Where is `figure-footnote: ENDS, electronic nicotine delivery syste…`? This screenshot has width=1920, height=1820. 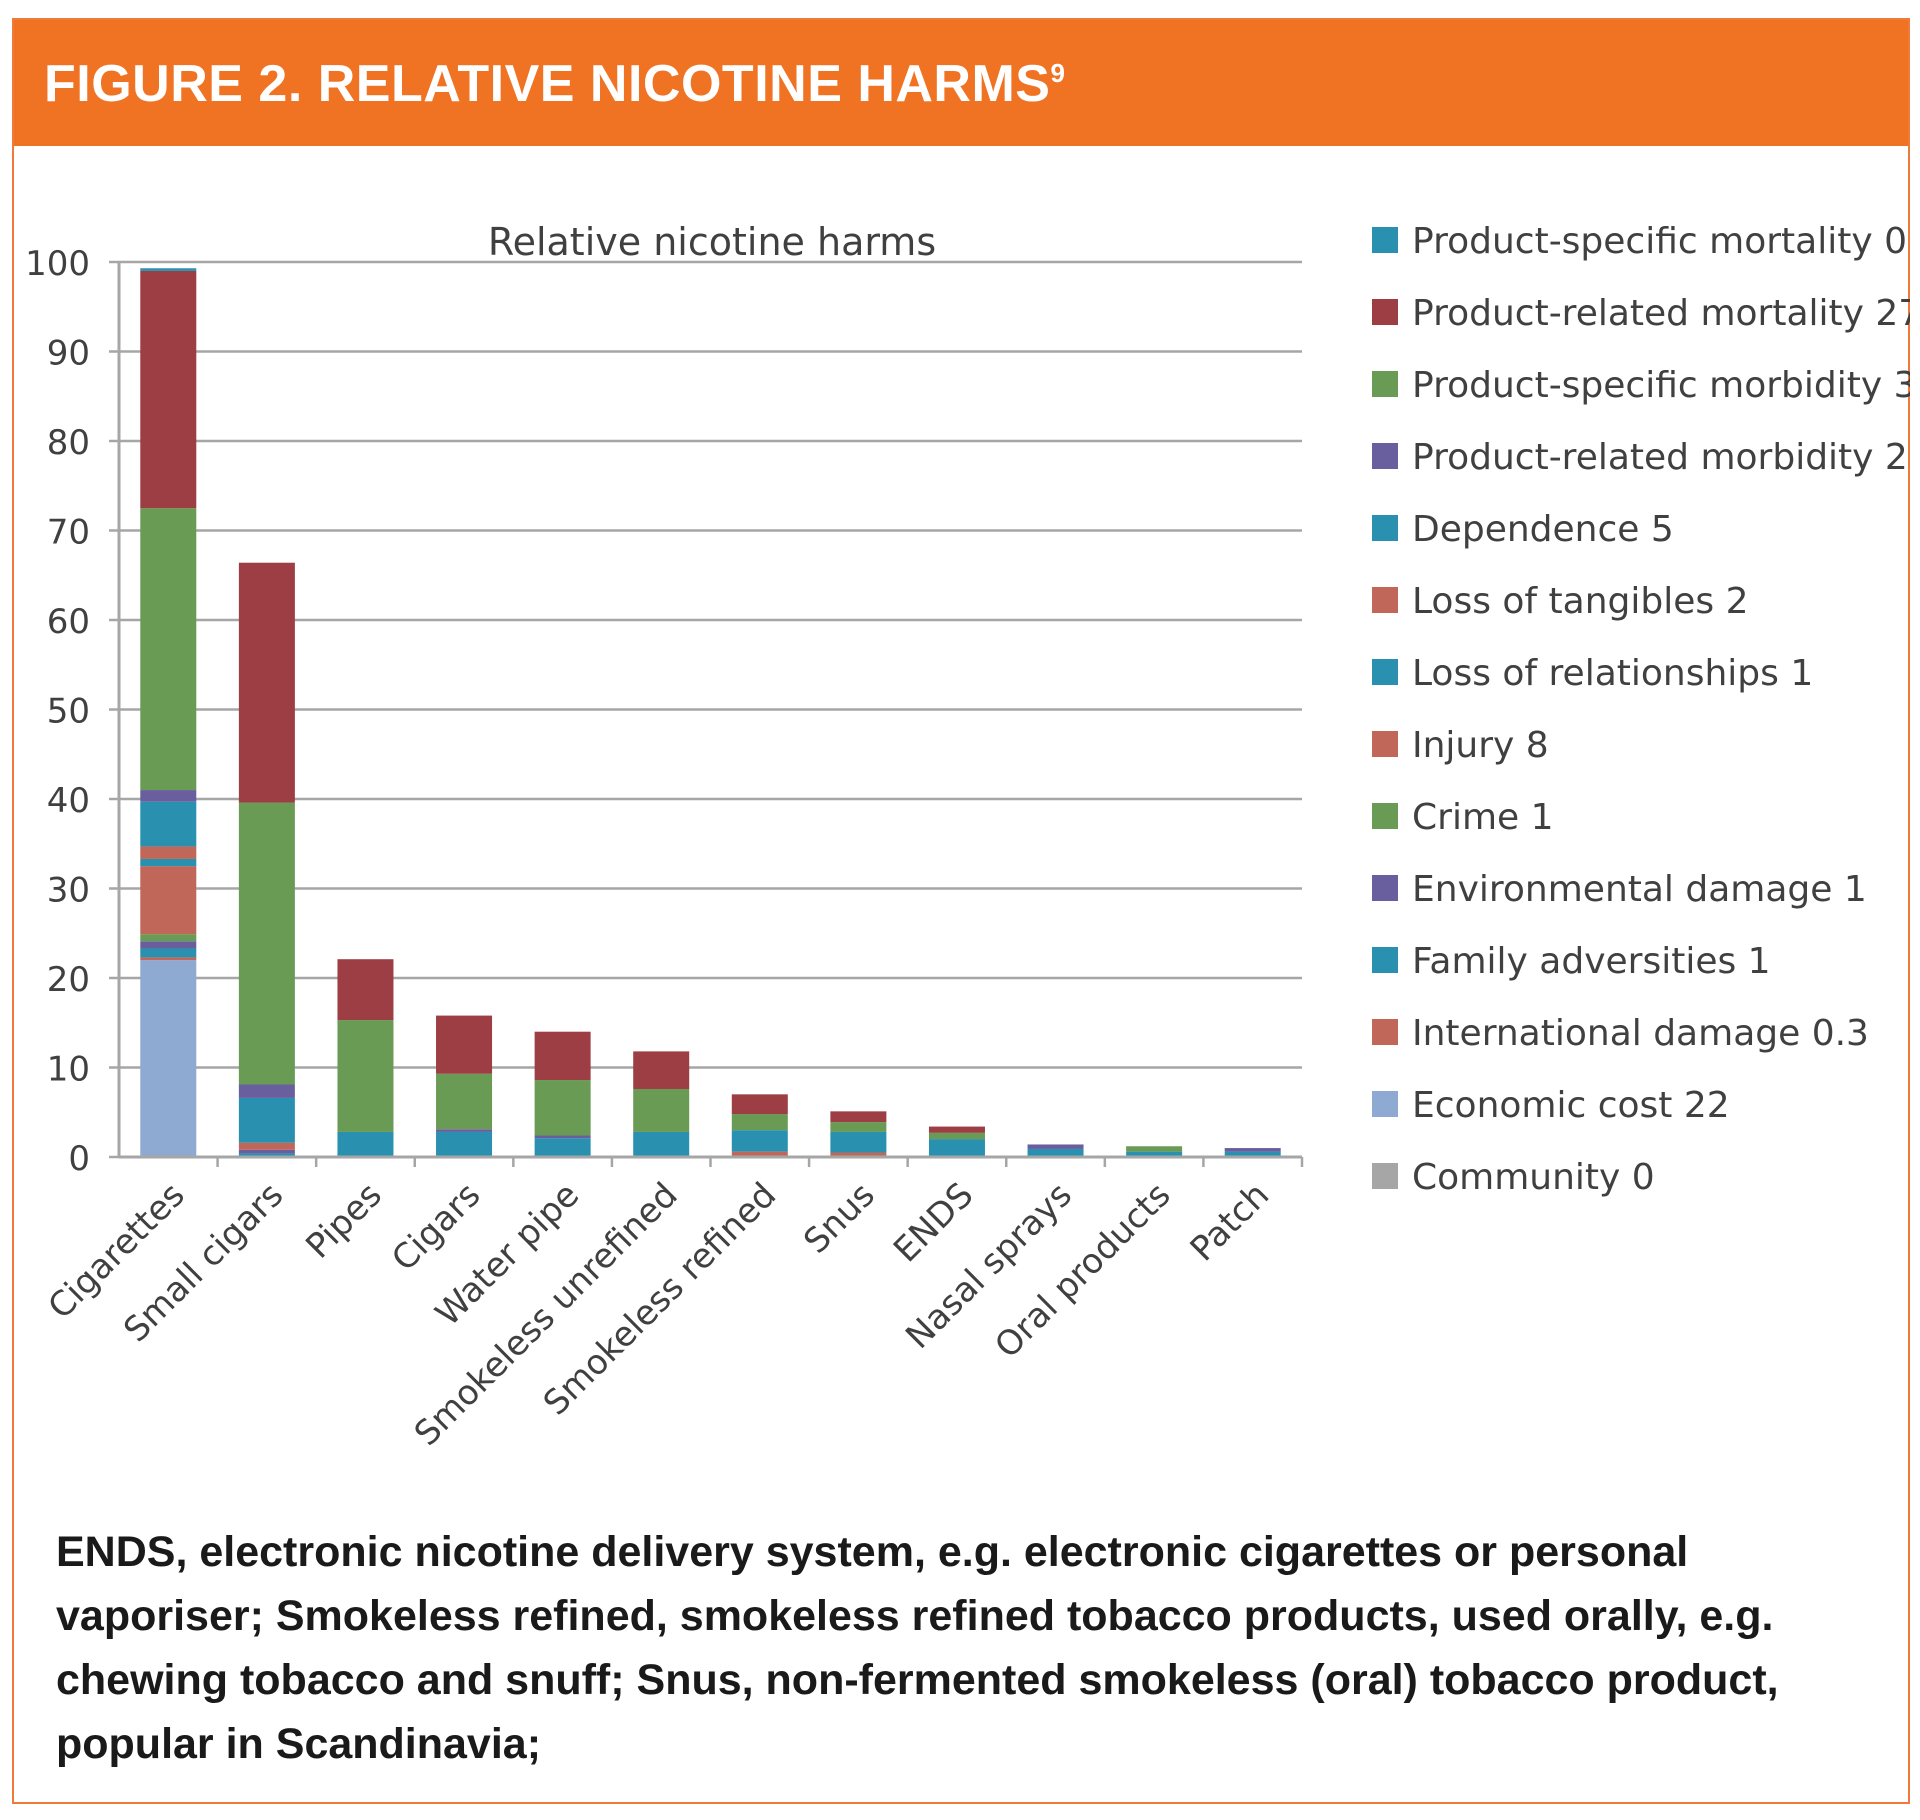
figure-footnote: ENDS, electronic nicotine delivery syste… is located at coordinates (917, 1648).